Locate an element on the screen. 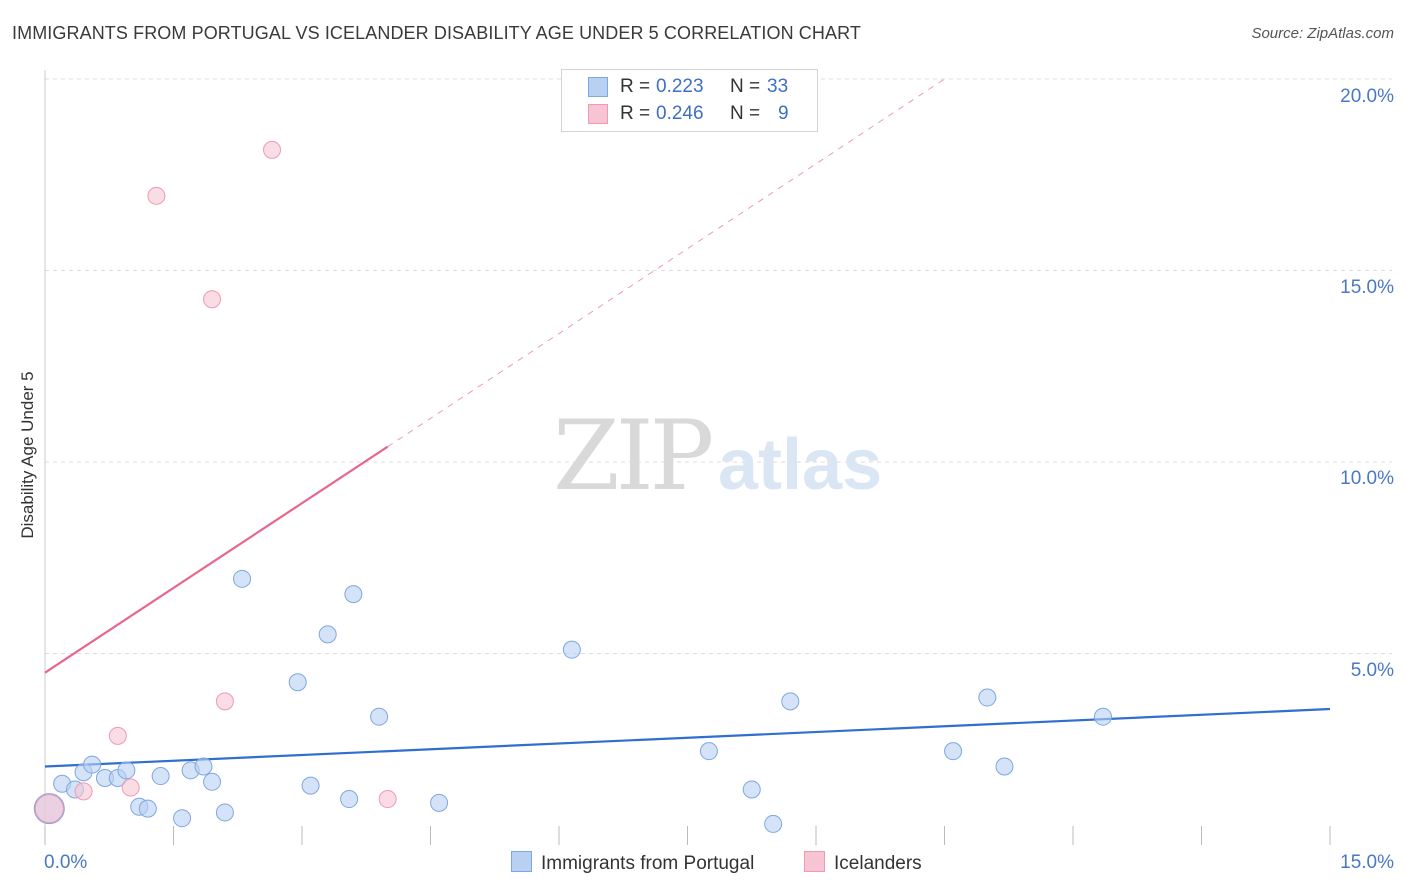  legend-item-icelanders: Icelanders is located at coordinates (863, 864).